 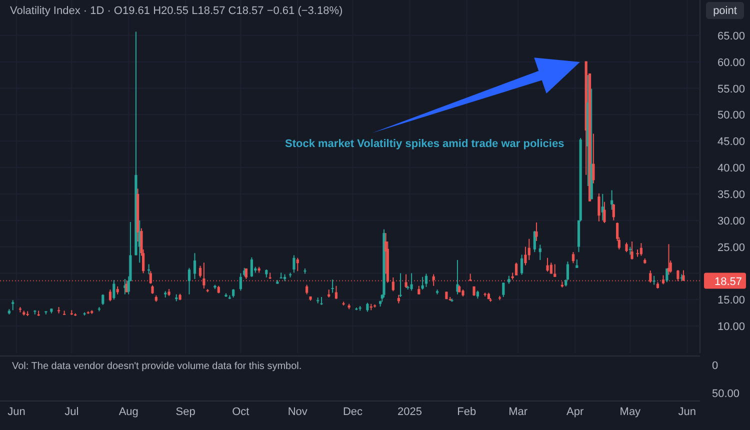 I want to click on text: 0, so click(x=715, y=366).